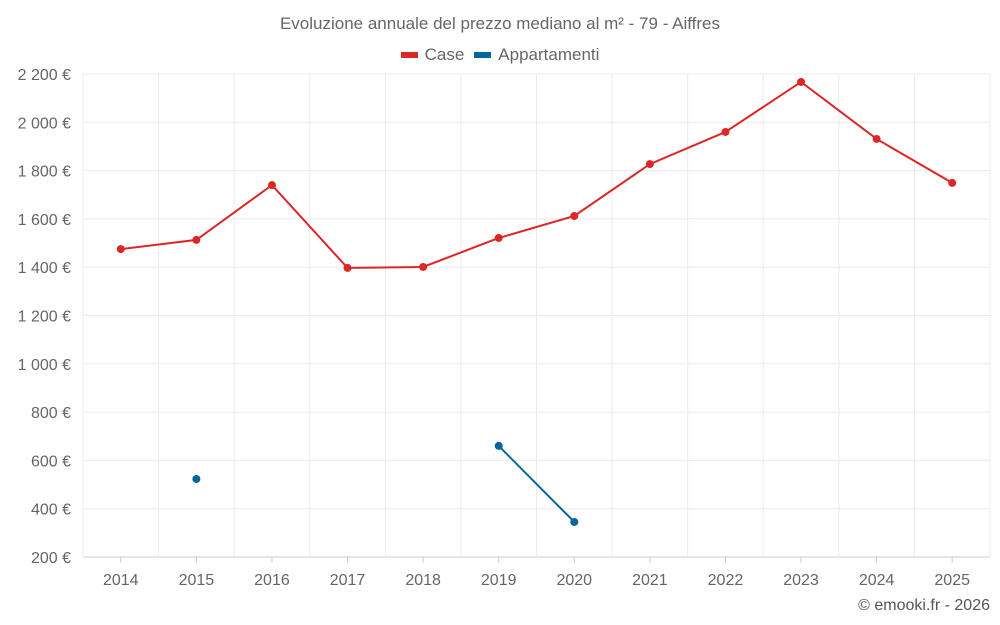  I want to click on y-tick-label: 1 400 €, so click(44, 268).